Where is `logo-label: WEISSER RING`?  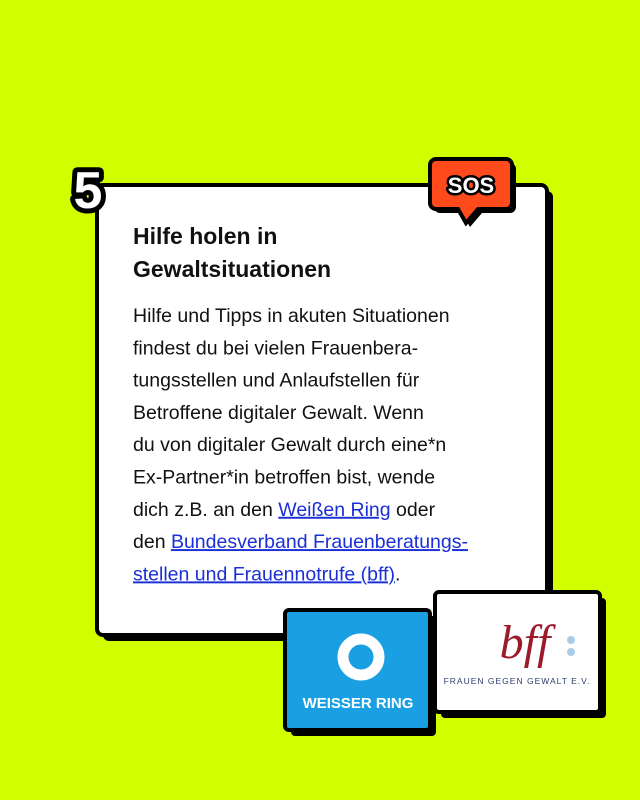
logo-label: WEISSER RING is located at coordinates (358, 703).